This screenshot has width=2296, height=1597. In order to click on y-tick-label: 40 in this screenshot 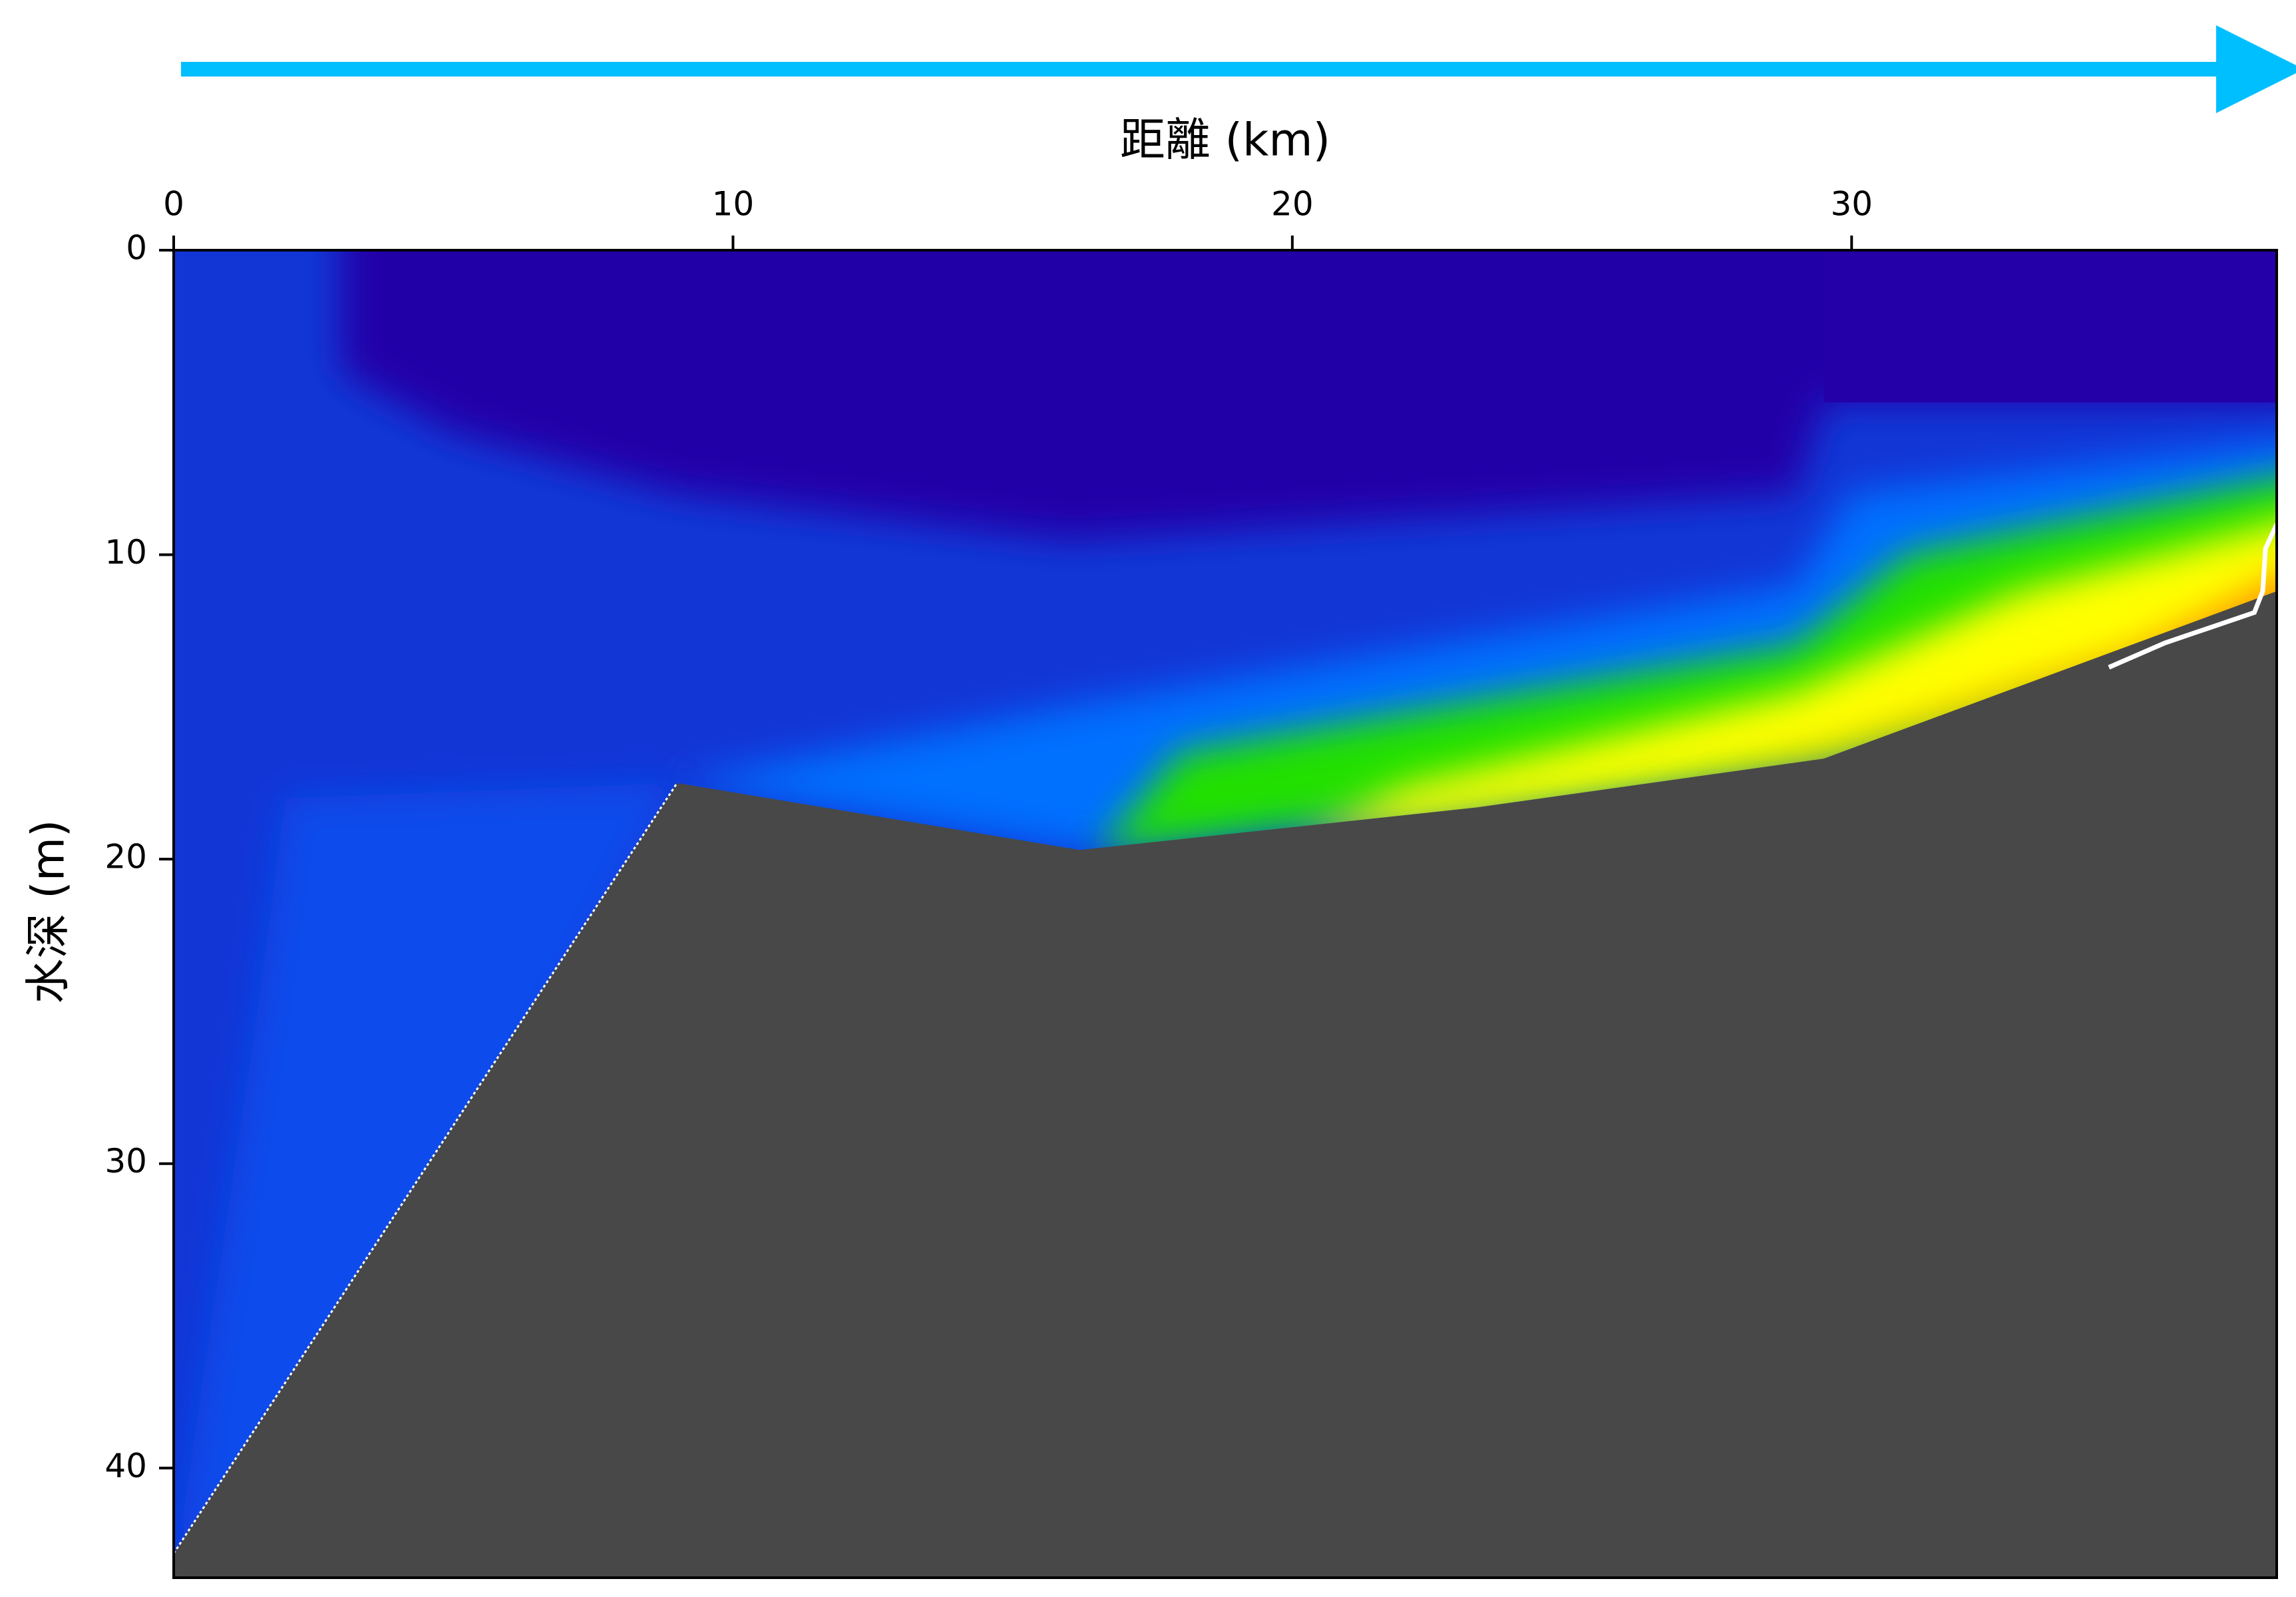, I will do `click(125, 1466)`.